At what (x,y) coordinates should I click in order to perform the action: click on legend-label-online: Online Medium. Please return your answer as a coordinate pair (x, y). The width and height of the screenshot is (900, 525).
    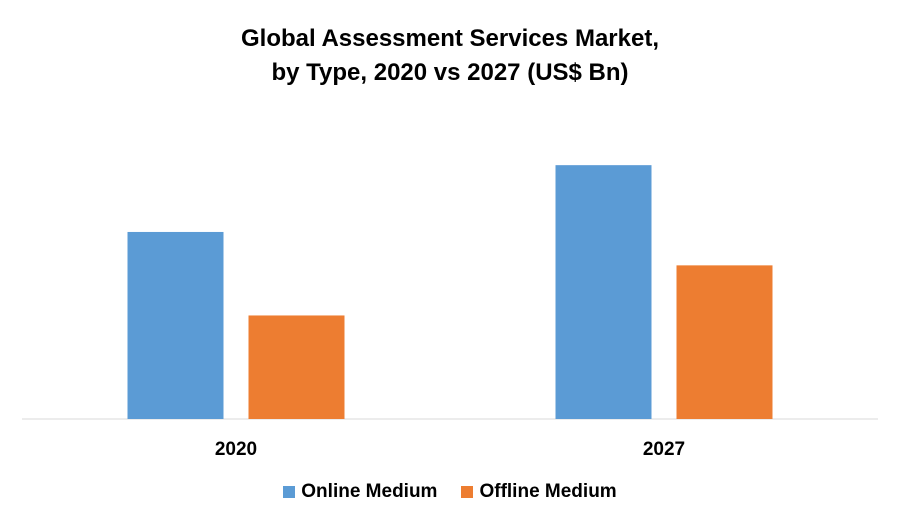
    Looking at the image, I should click on (369, 491).